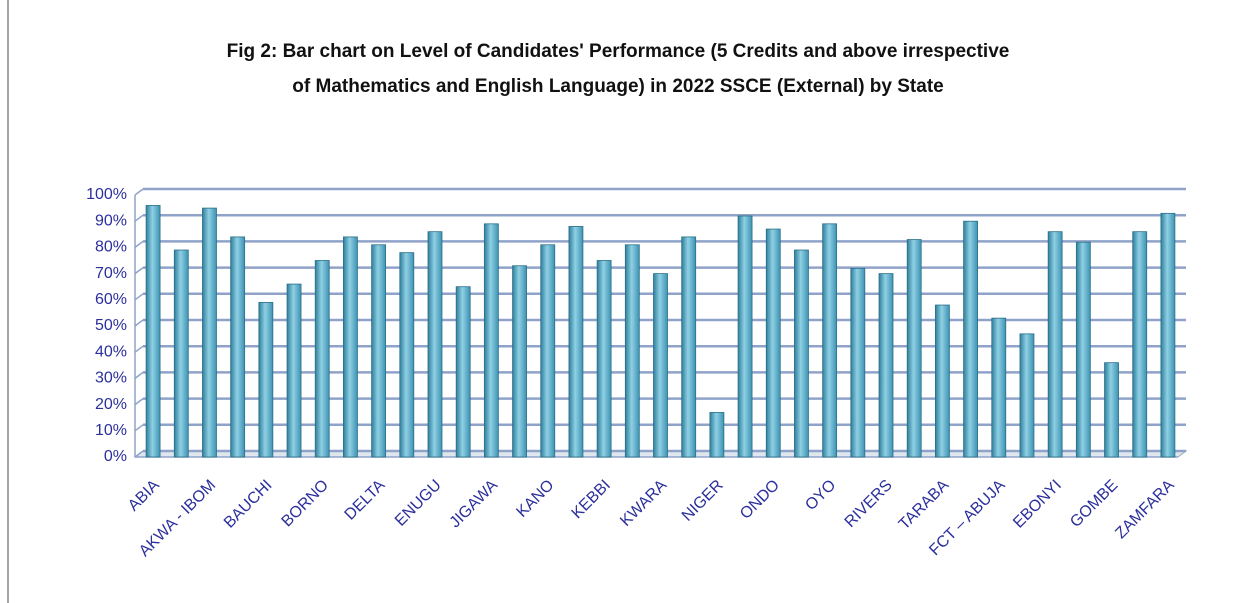  What do you see at coordinates (1094, 504) in the screenshot?
I see `x-tick-label: GOMBE` at bounding box center [1094, 504].